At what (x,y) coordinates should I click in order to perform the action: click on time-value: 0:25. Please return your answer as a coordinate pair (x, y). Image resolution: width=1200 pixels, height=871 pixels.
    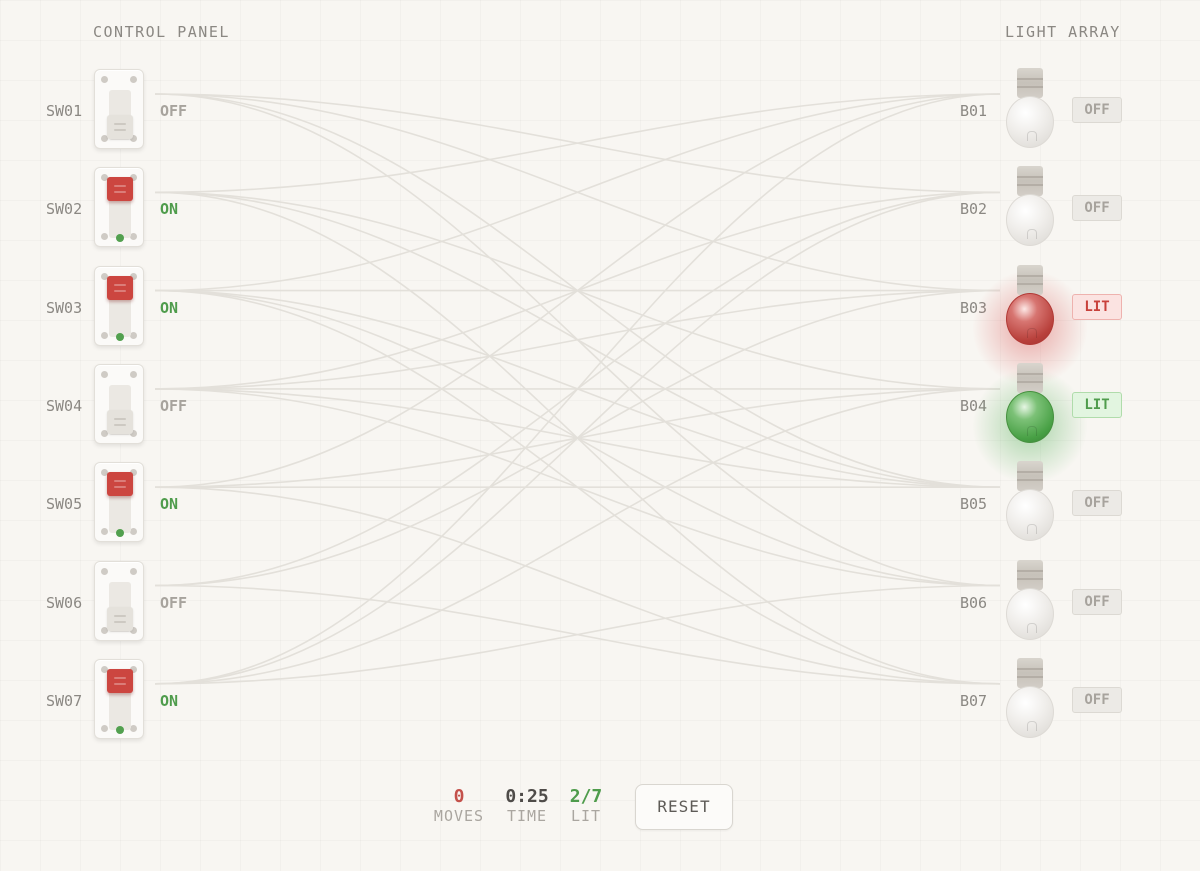
    Looking at the image, I should click on (527, 796).